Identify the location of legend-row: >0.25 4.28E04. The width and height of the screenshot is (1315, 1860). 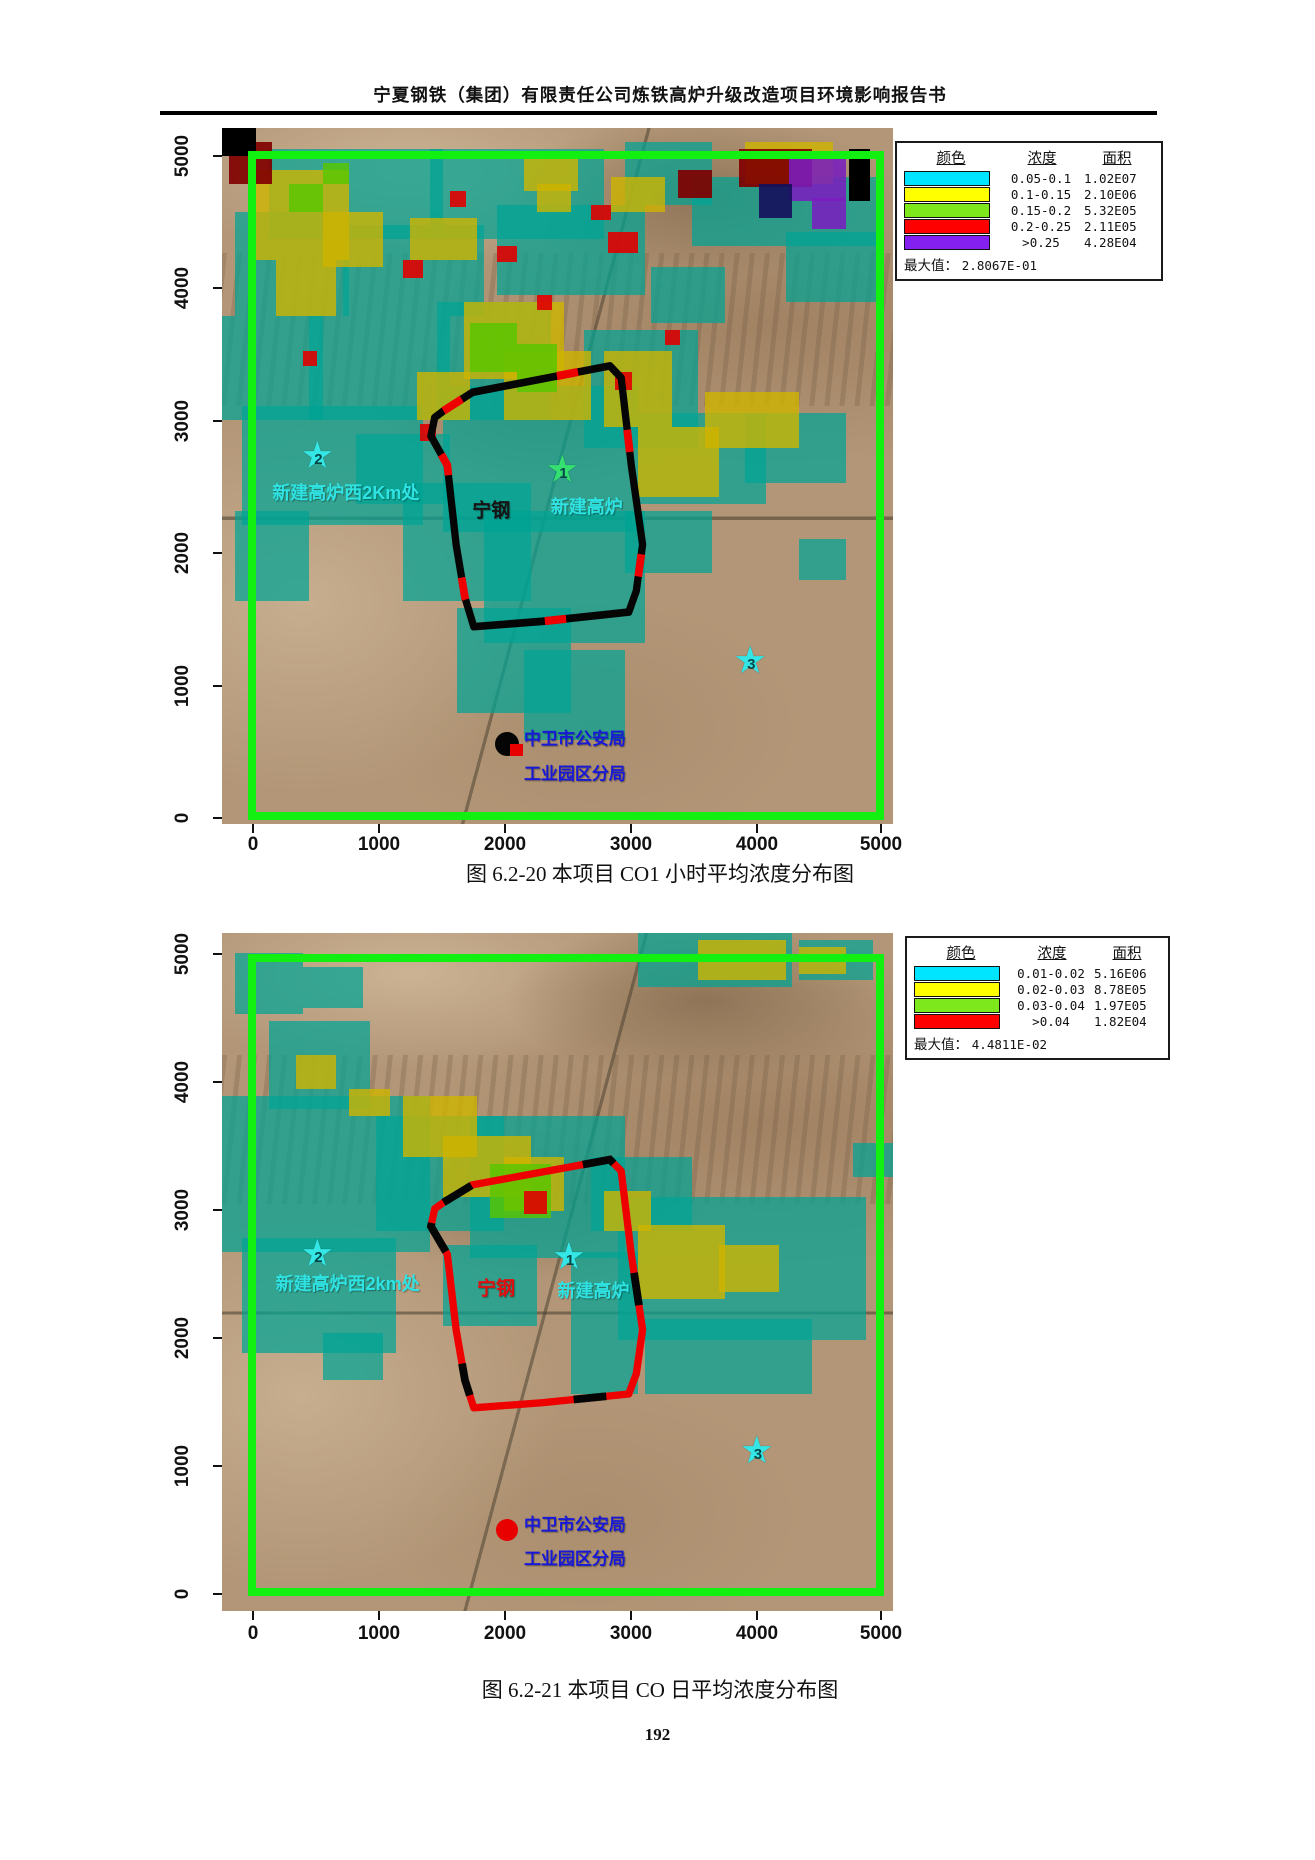
(1030, 242).